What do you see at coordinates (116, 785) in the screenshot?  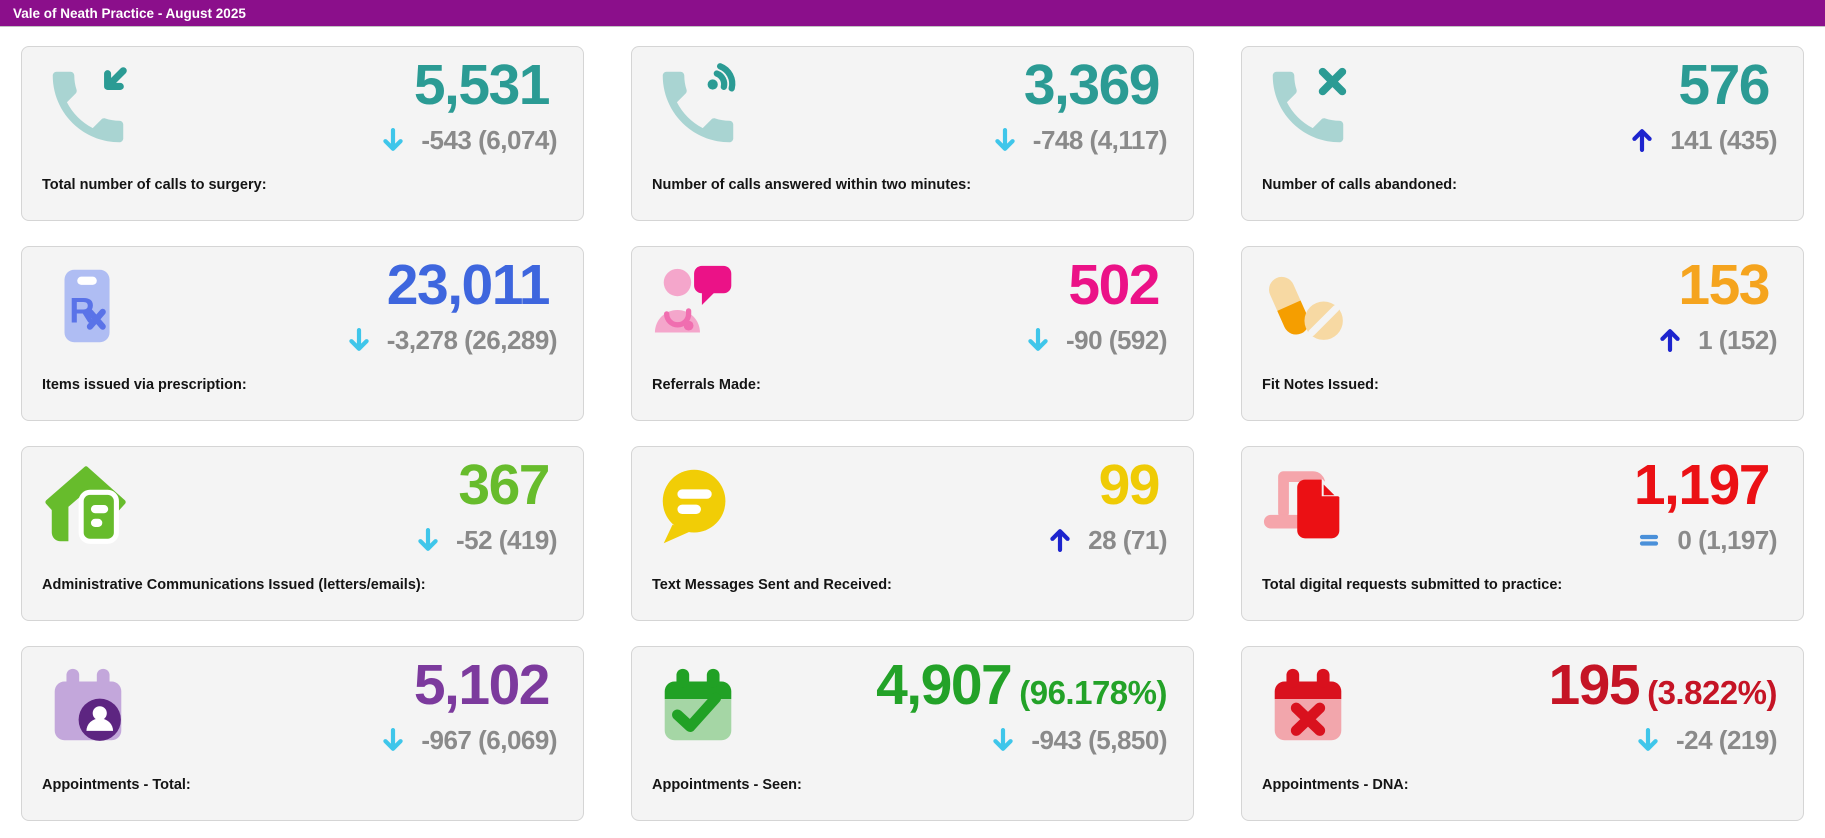 I see `stat-label: Appointments - Total:` at bounding box center [116, 785].